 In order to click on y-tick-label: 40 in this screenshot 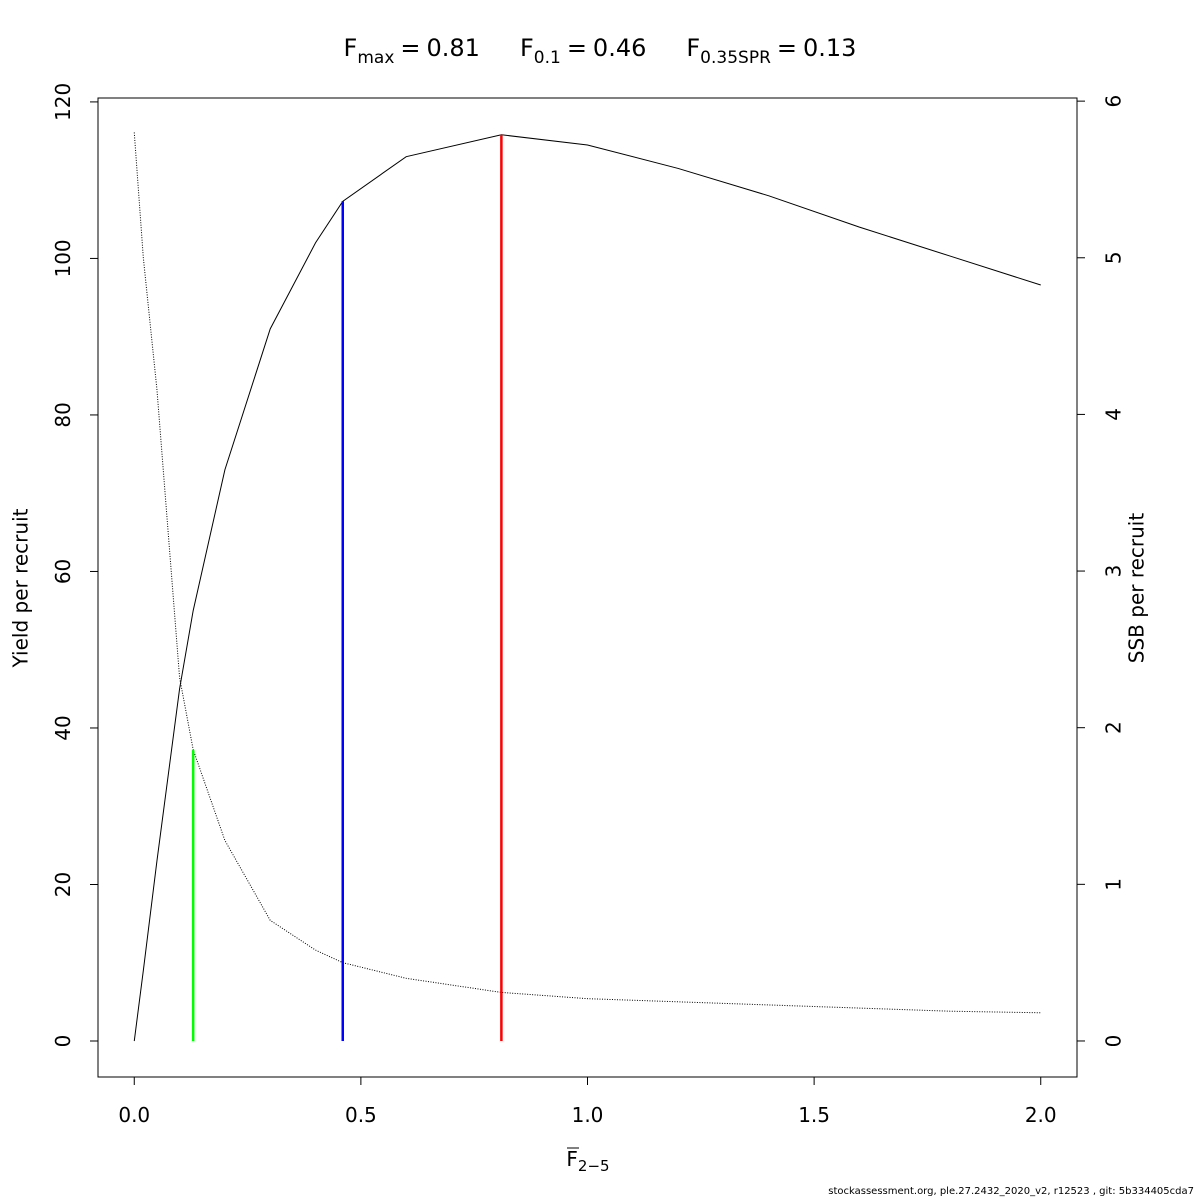, I will do `click(63, 727)`.